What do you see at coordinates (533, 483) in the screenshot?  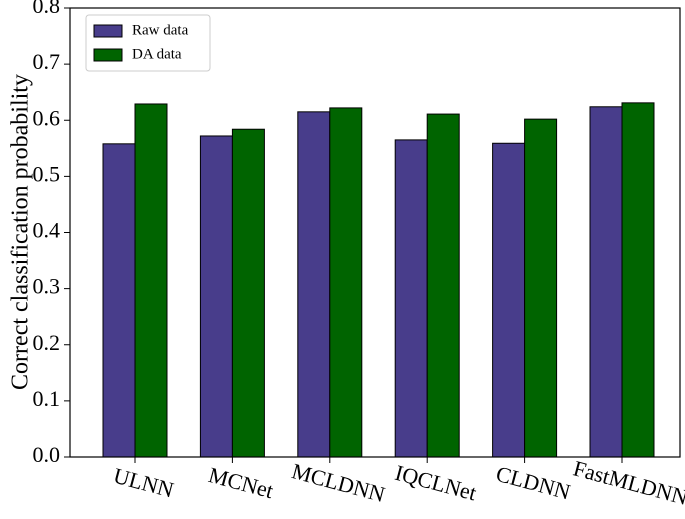 I see `x-tick-label: CLDNN` at bounding box center [533, 483].